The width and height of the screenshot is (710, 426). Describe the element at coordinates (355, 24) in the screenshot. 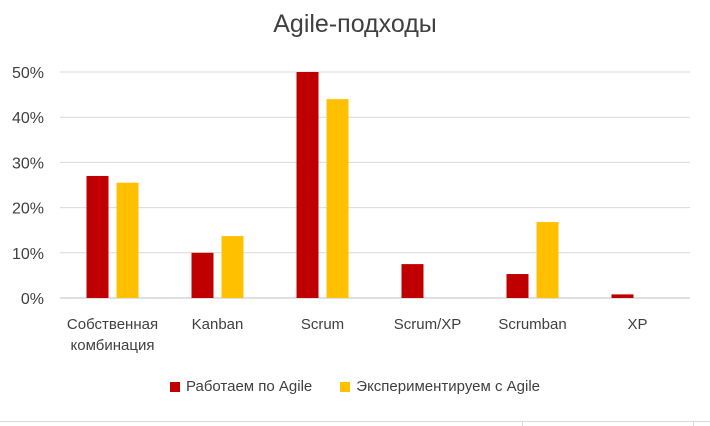

I see `chart-title: Agile-подходы` at that location.